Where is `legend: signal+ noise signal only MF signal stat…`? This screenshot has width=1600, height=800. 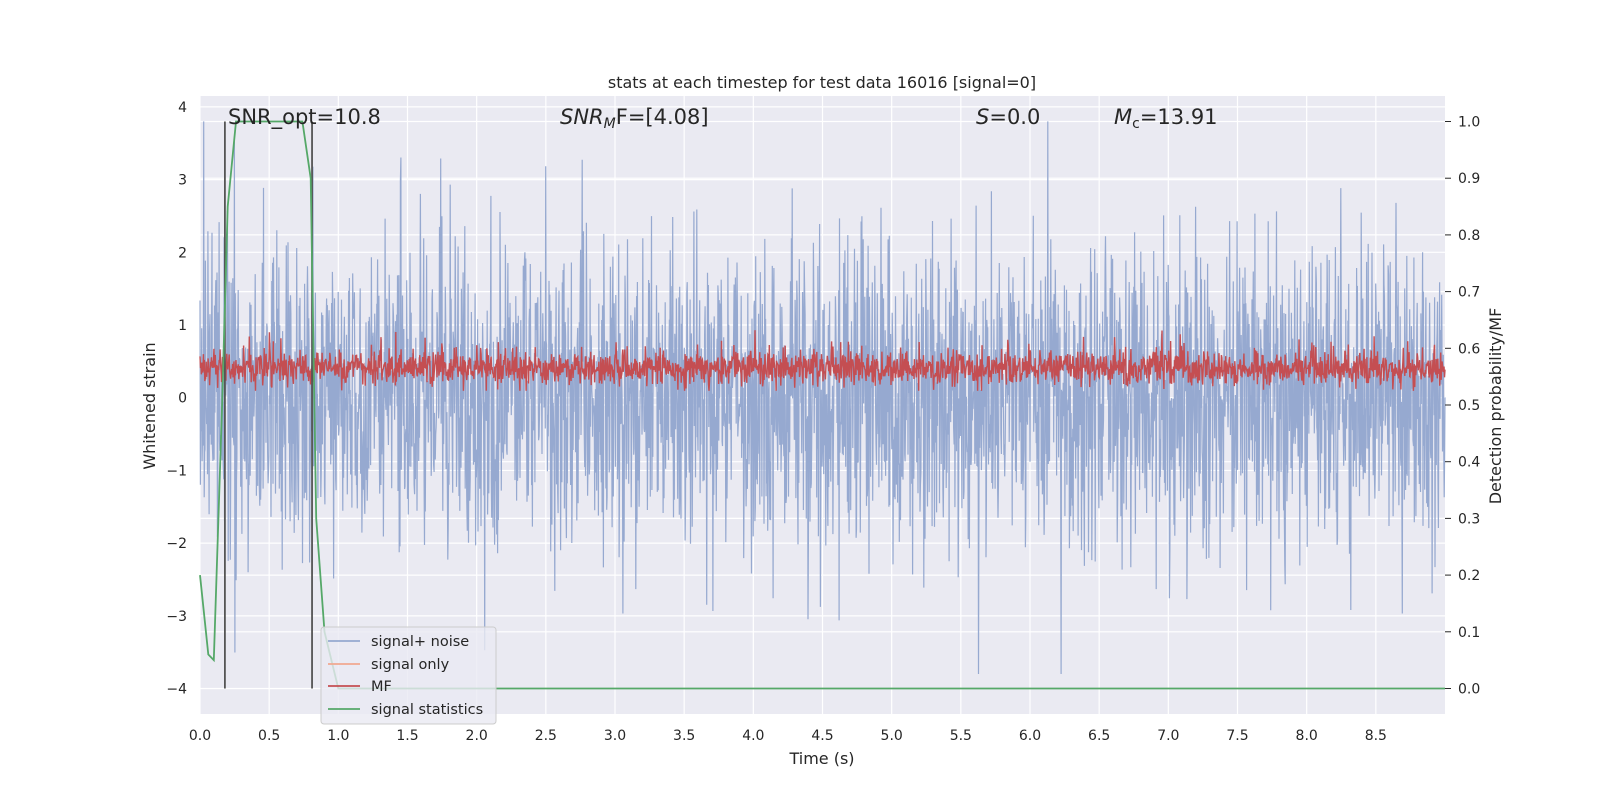 legend: signal+ noise signal only MF signal stat… is located at coordinates (408, 675).